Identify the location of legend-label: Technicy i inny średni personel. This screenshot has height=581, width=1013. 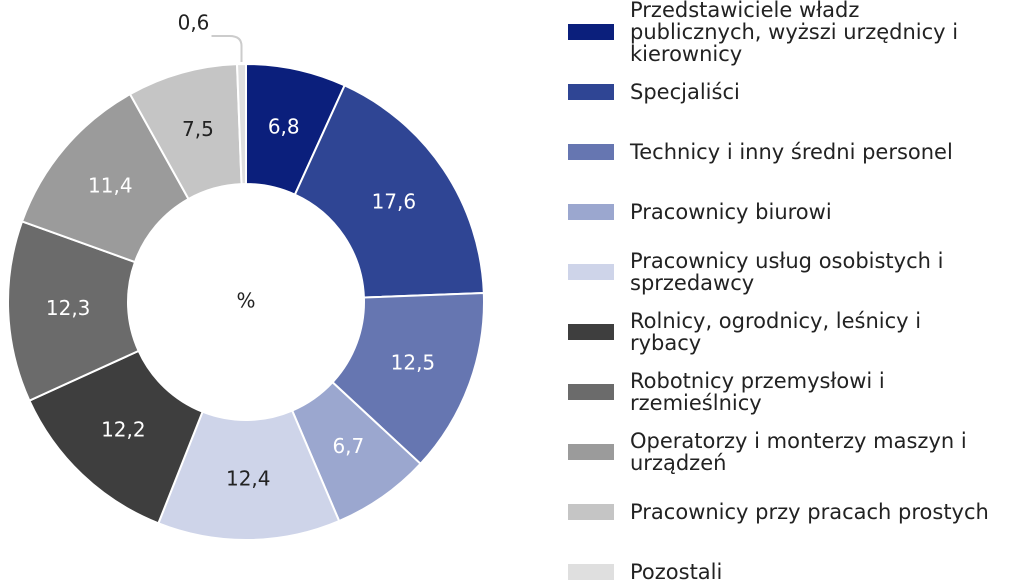
(791, 152).